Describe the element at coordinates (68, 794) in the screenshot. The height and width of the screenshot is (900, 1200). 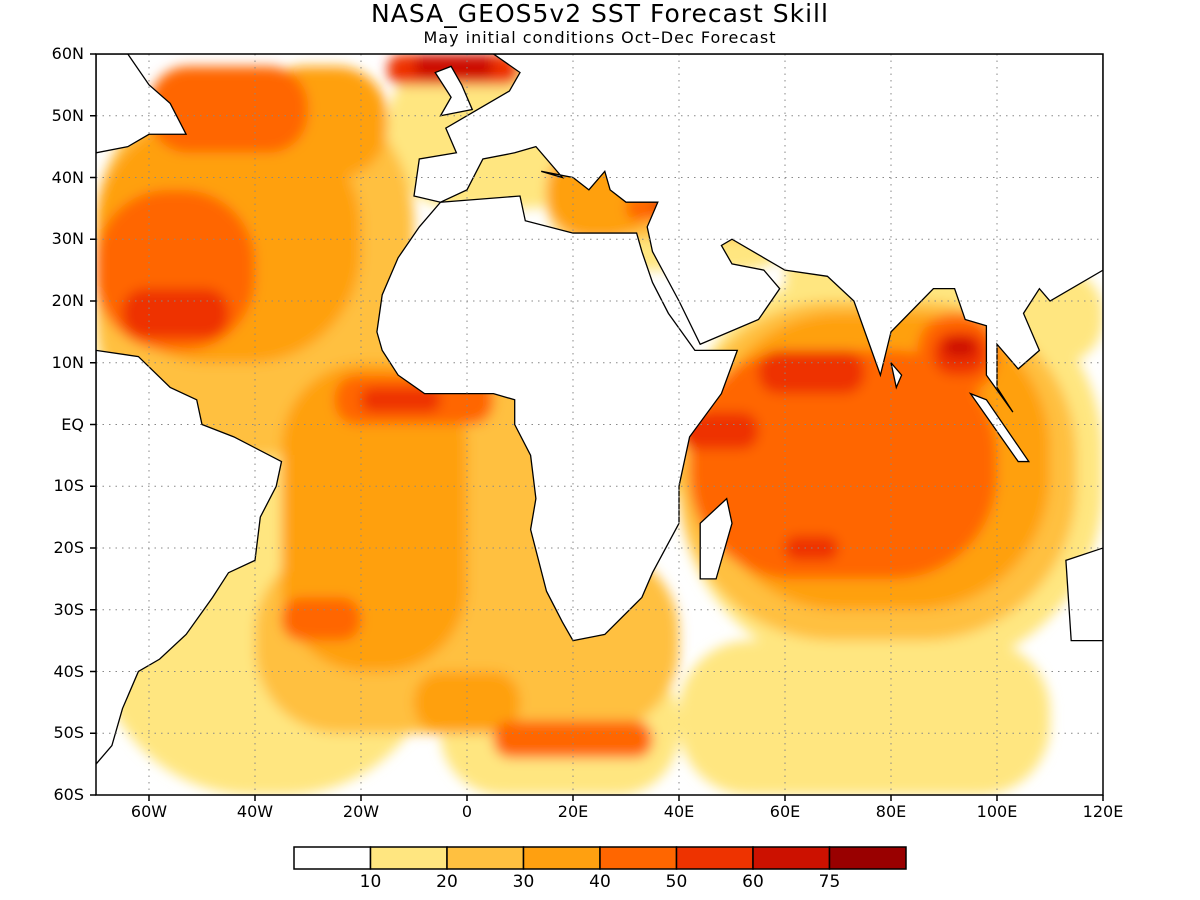
I see `lat-label: 60S` at that location.